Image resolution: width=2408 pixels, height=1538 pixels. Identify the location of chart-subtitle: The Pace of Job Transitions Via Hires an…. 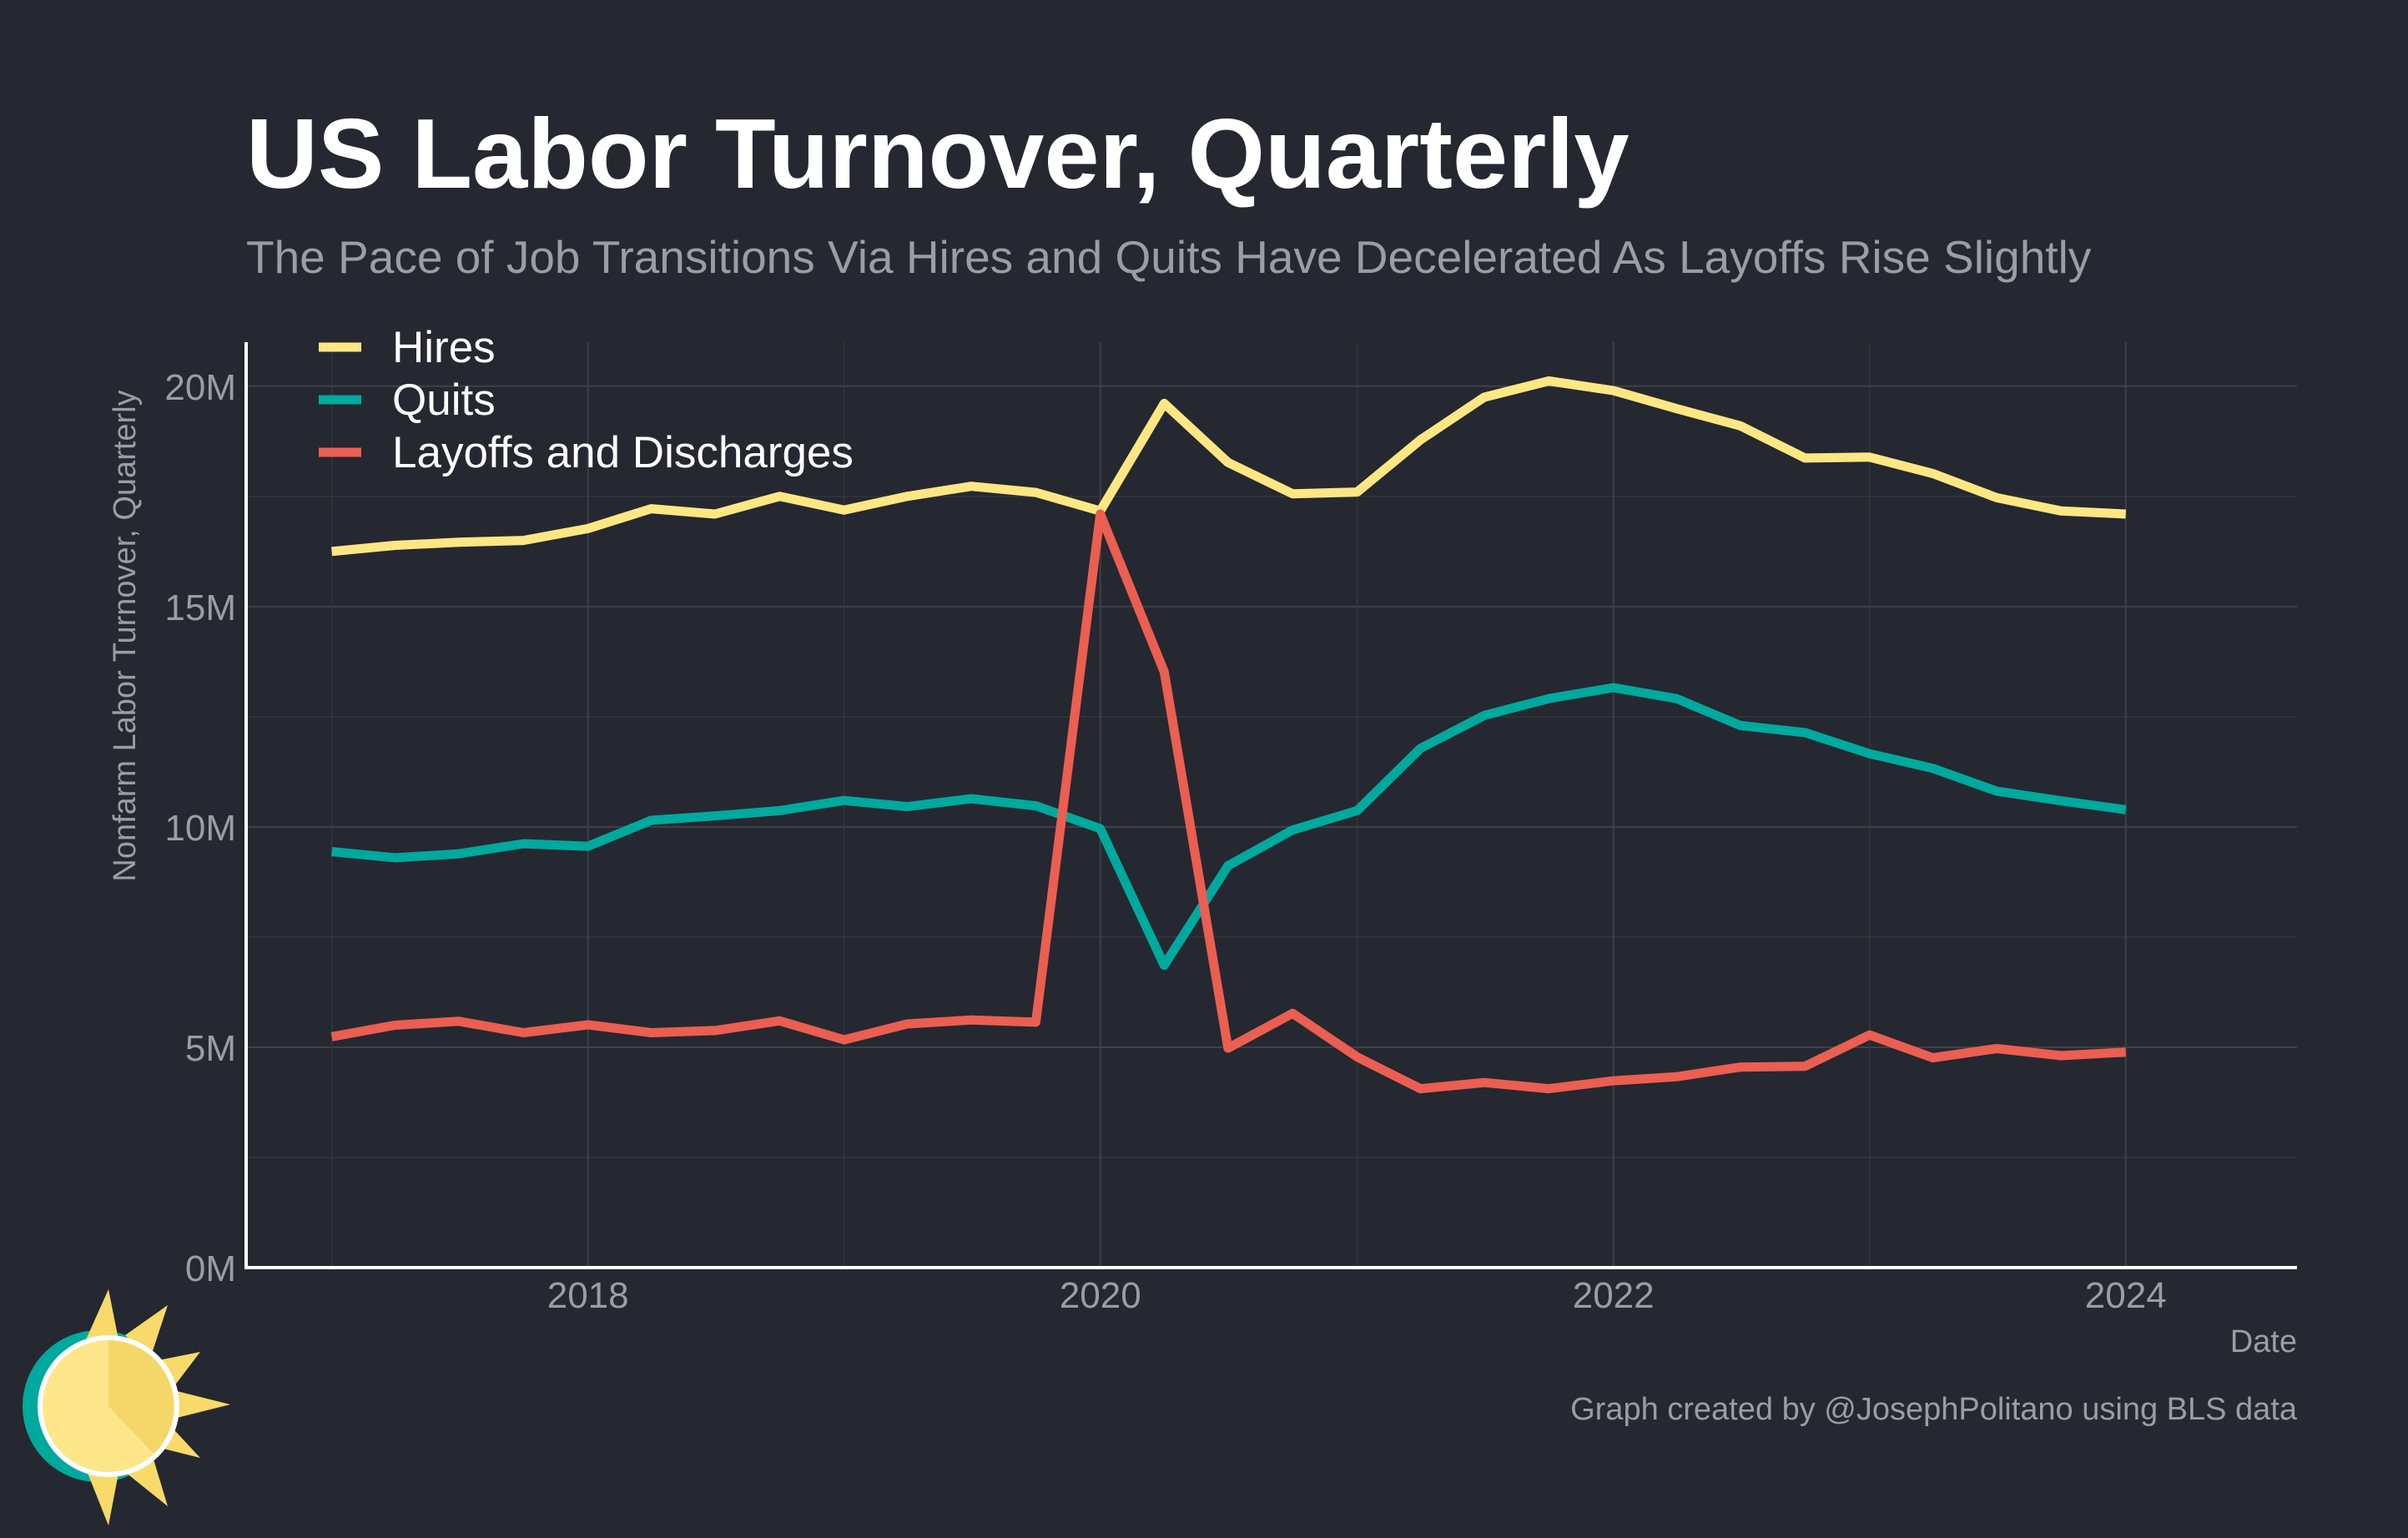
(1169, 257).